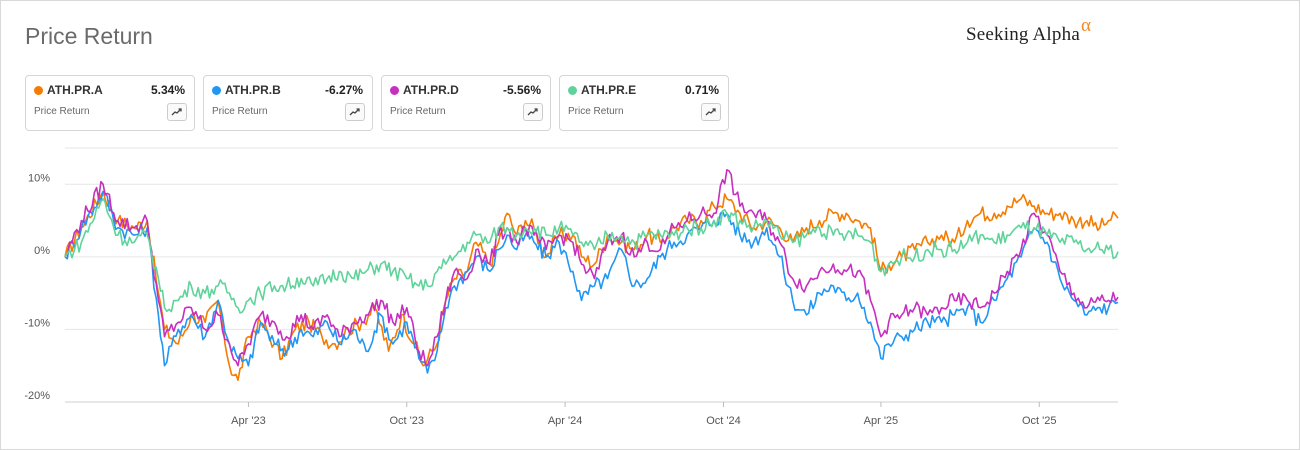 The image size is (1300, 450). Describe the element at coordinates (1023, 34) in the screenshot. I see `logo-text: Seeking Alpha` at that location.